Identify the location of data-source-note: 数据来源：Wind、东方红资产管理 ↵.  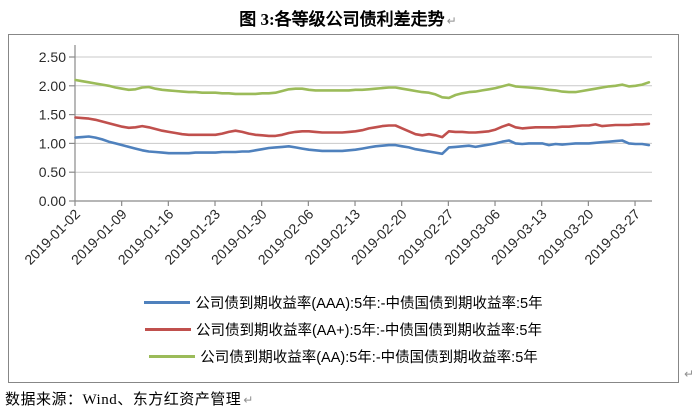
(129, 398).